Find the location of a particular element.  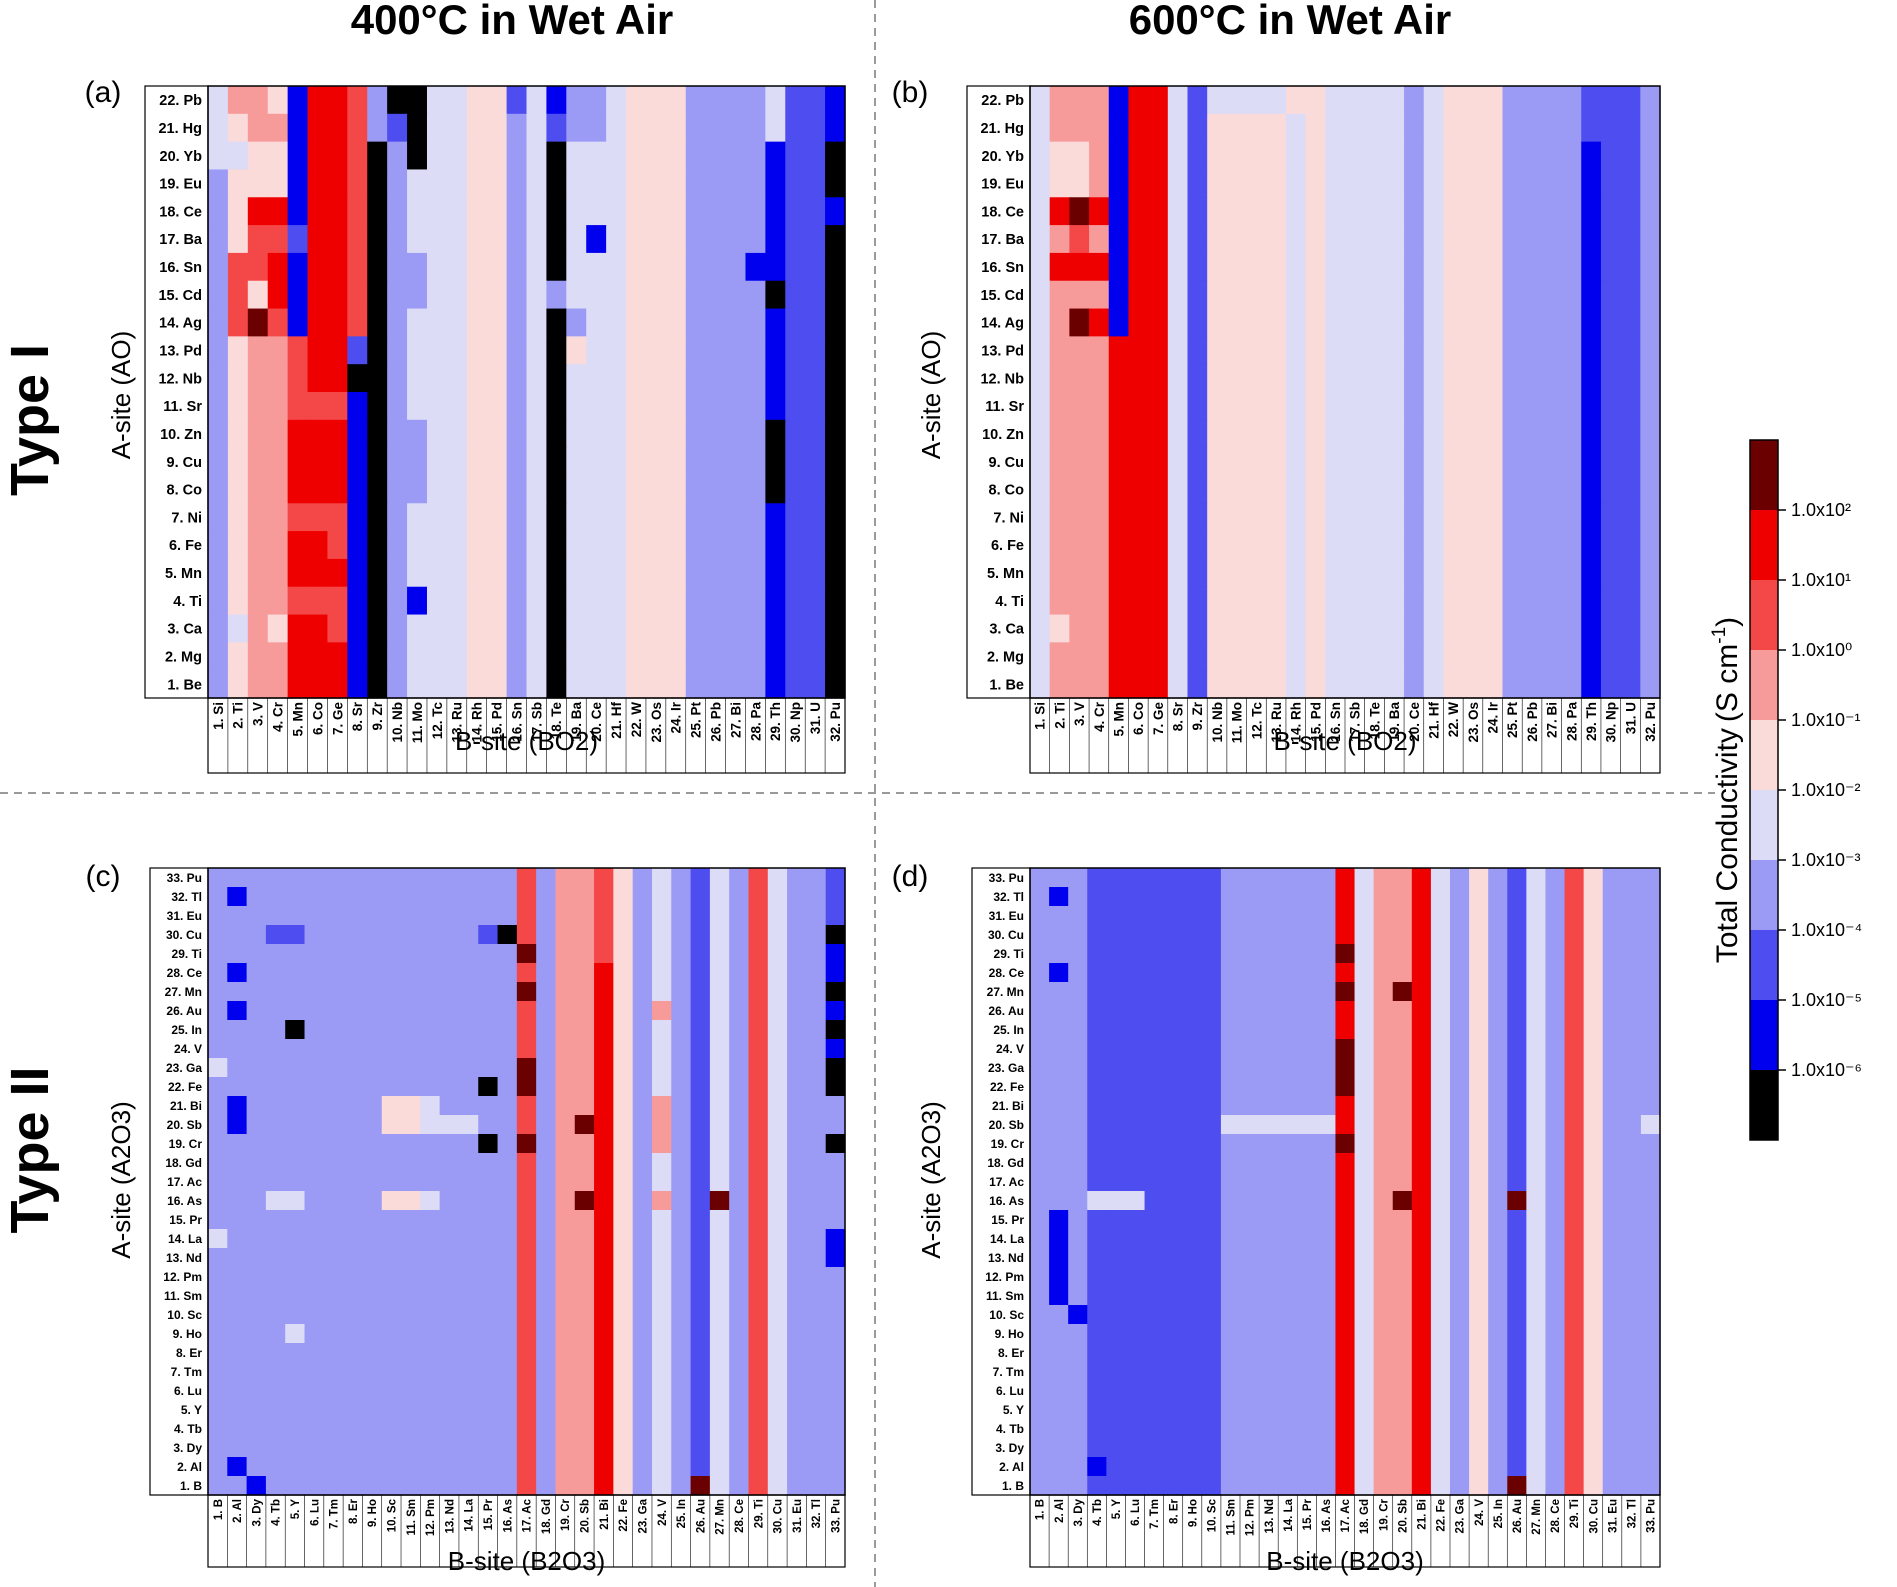

y-tick-label: 25. In is located at coordinates (186, 1030).